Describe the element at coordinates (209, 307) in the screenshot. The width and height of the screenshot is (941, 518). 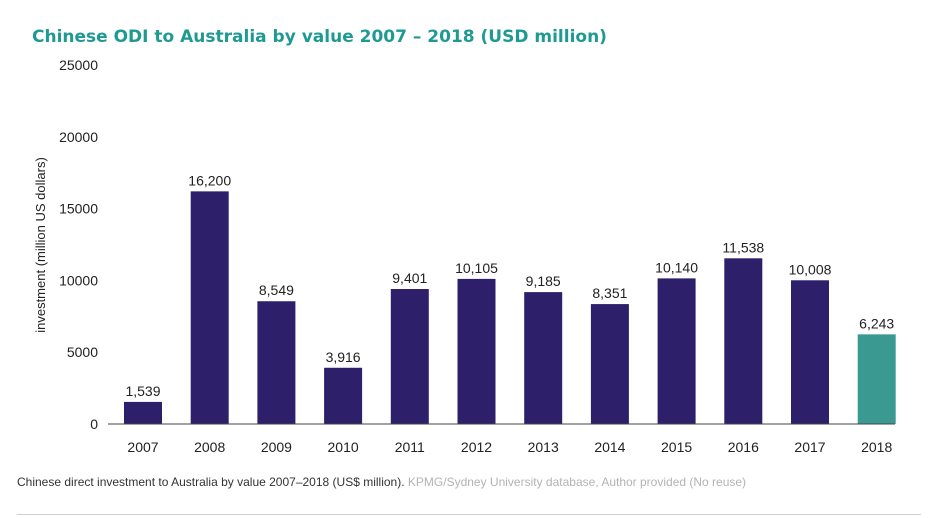
I see `bar-2008` at that location.